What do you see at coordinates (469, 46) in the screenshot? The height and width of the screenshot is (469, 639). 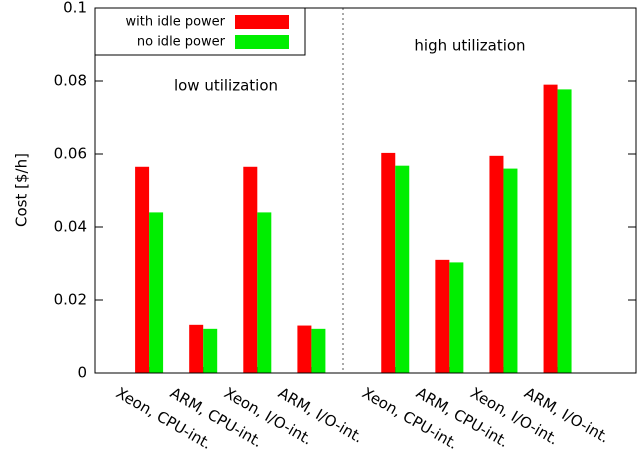 I see `annotation: high utilization` at bounding box center [469, 46].